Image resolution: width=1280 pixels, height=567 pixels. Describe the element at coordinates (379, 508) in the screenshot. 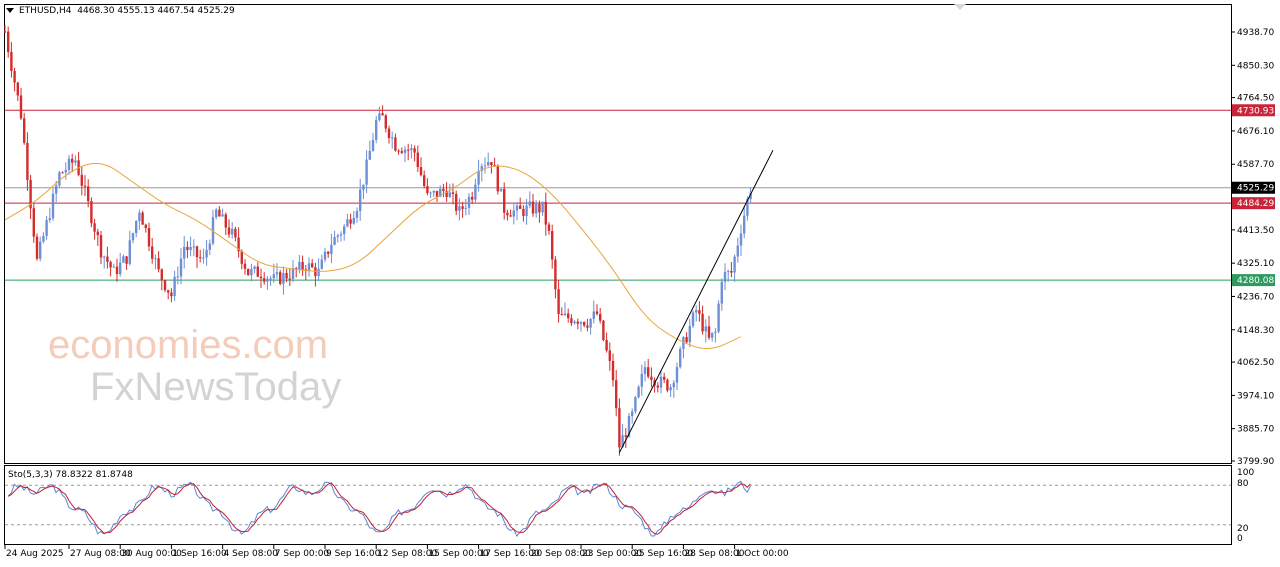

I see `stochastic-main-line` at that location.